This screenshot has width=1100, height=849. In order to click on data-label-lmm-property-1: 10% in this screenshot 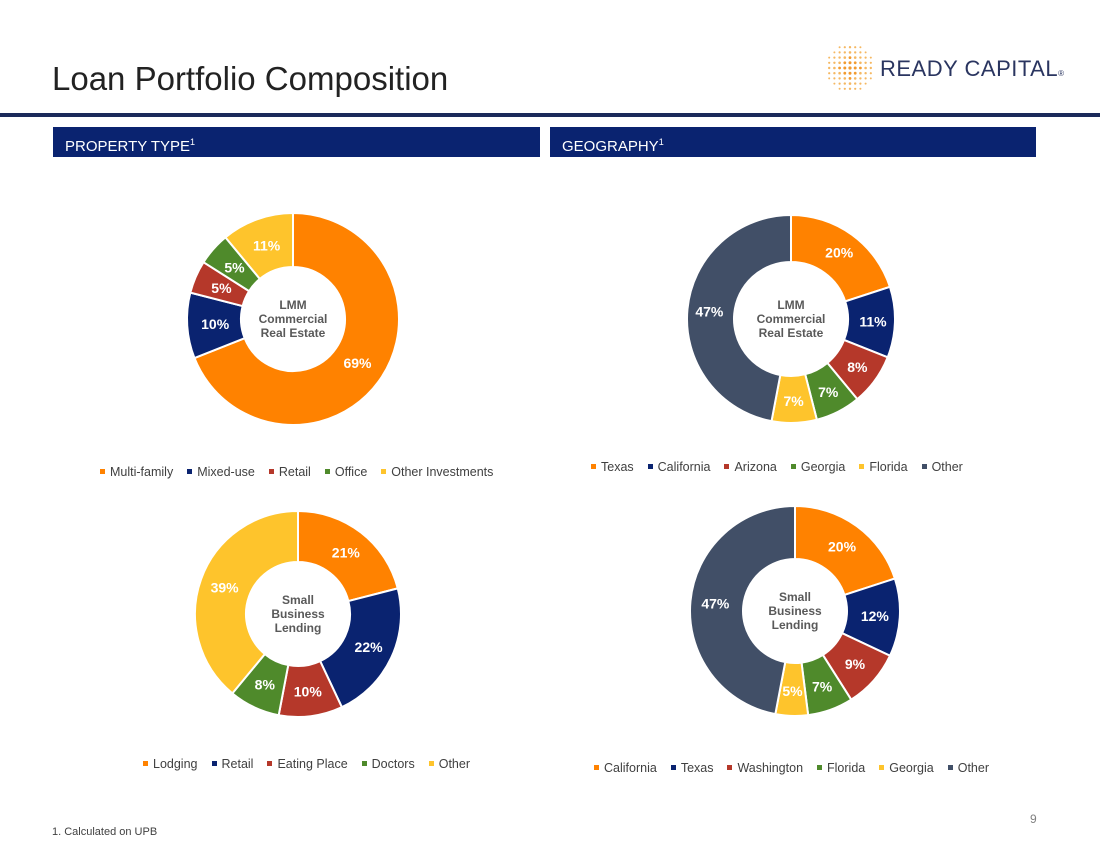, I will do `click(215, 324)`.